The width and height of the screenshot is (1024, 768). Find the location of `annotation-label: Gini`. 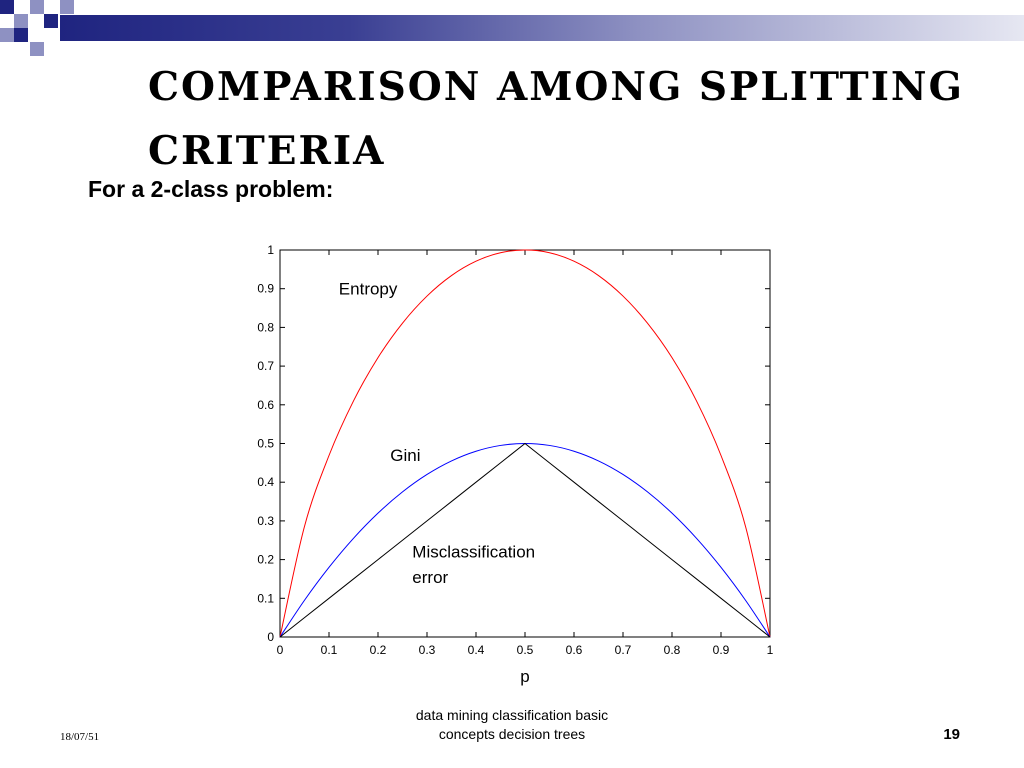

annotation-label: Gini is located at coordinates (405, 455).